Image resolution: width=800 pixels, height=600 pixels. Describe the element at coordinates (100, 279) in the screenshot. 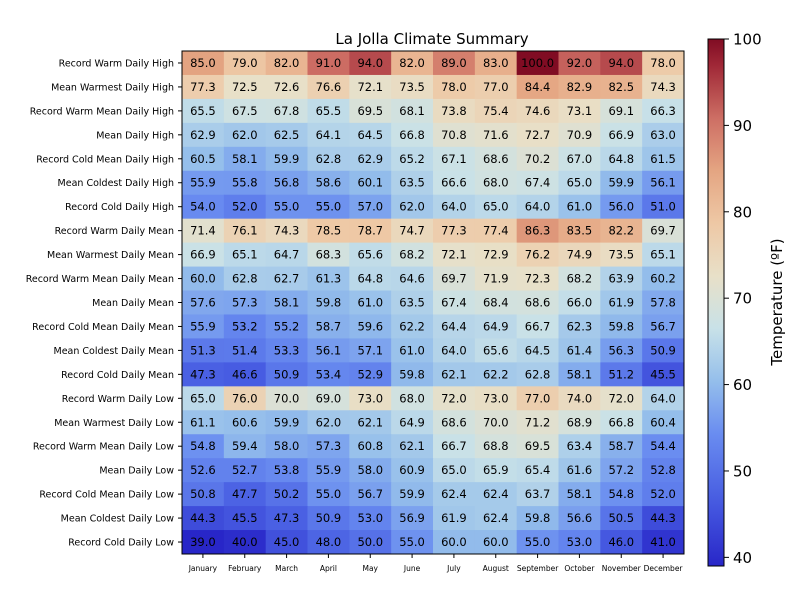

I see `row-label: Record Warm Mean Daily Mean` at that location.